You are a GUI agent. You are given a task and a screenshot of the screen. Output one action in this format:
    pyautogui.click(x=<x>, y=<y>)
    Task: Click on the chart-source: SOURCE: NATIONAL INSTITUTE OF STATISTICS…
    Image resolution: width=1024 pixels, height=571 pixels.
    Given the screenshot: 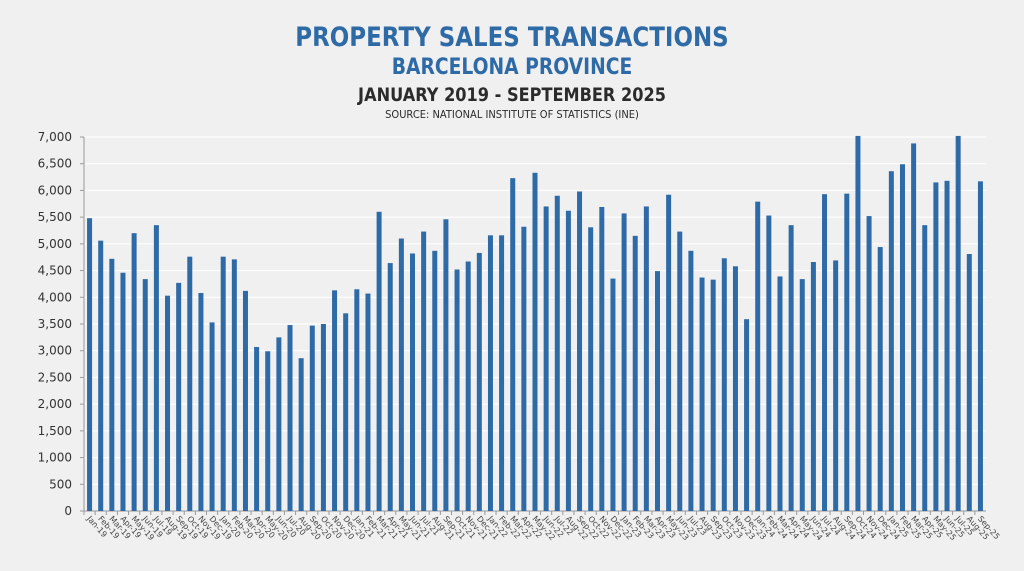 What is the action you would take?
    pyautogui.click(x=512, y=114)
    